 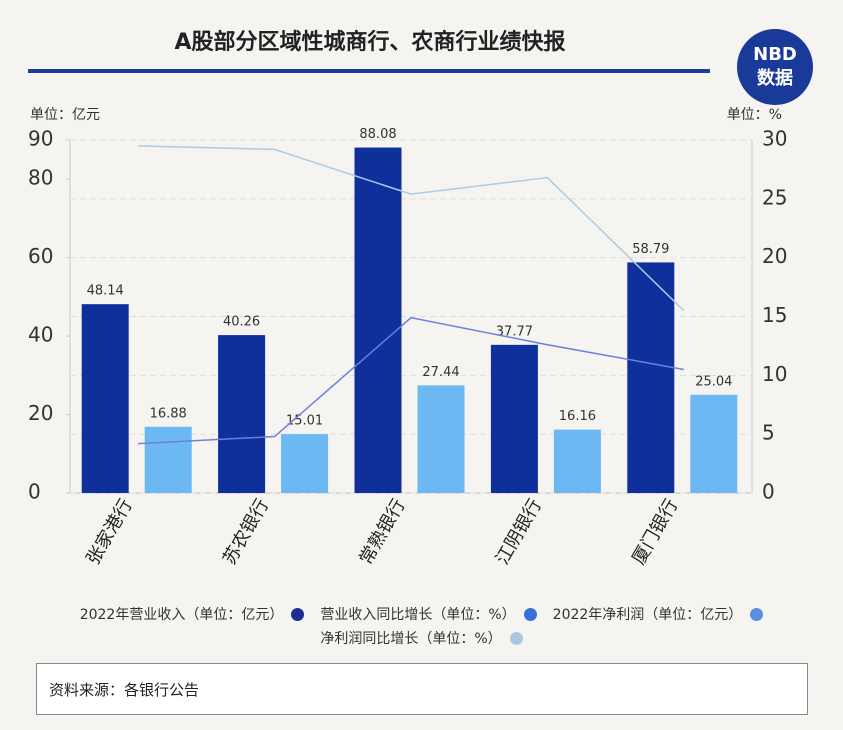 What do you see at coordinates (647, 615) in the screenshot?
I see `legend-label: 2022年净利润（单位：亿元）` at bounding box center [647, 615].